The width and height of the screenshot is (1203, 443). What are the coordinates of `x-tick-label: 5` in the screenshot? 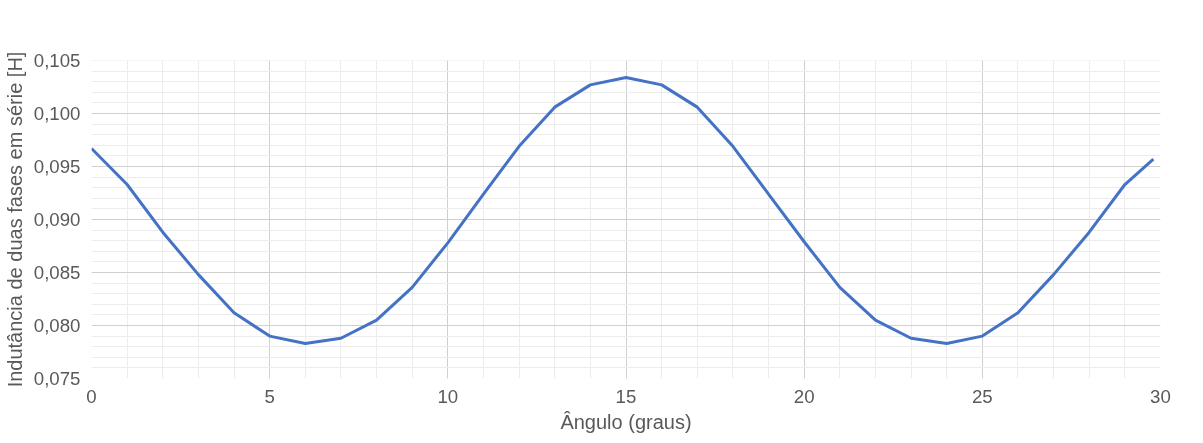 It's located at (269, 396).